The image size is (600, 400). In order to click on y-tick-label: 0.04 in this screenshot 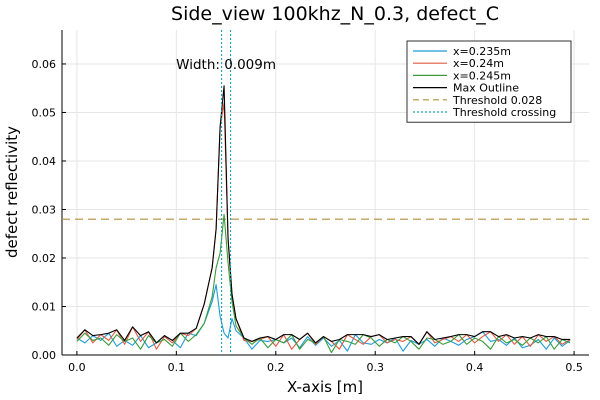, I will do `click(44, 161)`.